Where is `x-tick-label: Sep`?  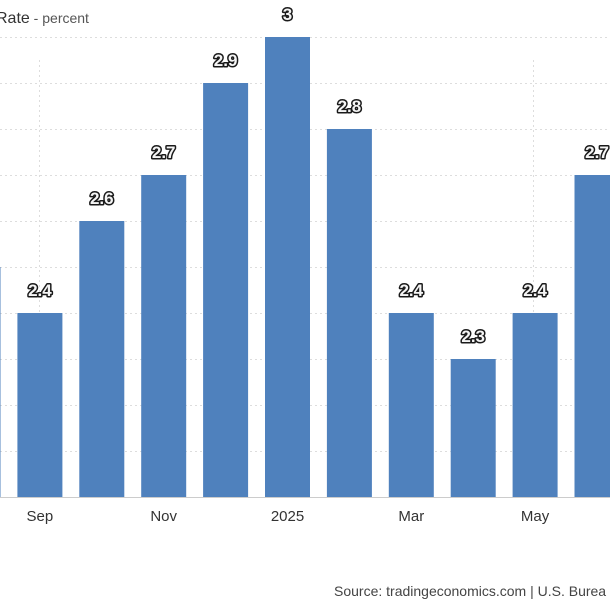 x-tick-label: Sep is located at coordinates (40, 516).